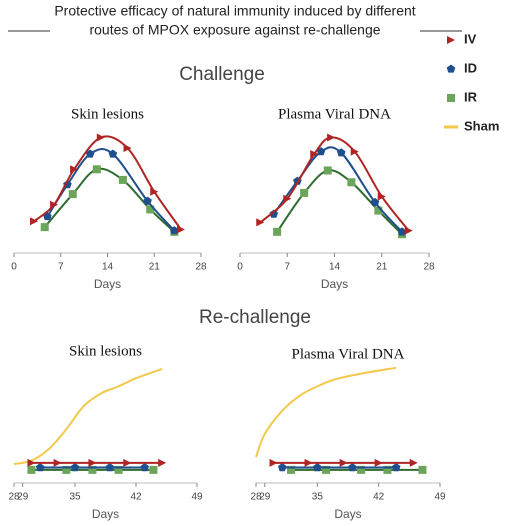 This screenshot has height=526, width=506. I want to click on legend-label: IR, so click(471, 96).